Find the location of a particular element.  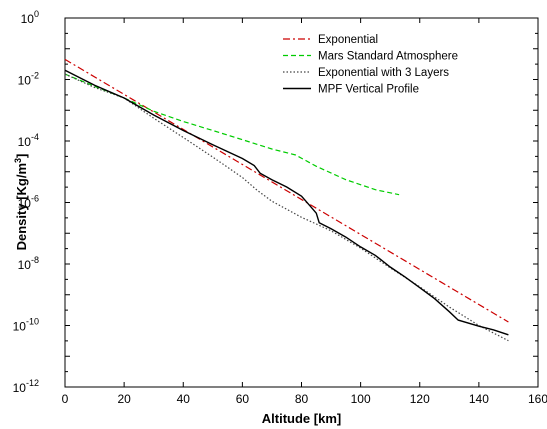

x-tick-label: 60 is located at coordinates (243, 399).